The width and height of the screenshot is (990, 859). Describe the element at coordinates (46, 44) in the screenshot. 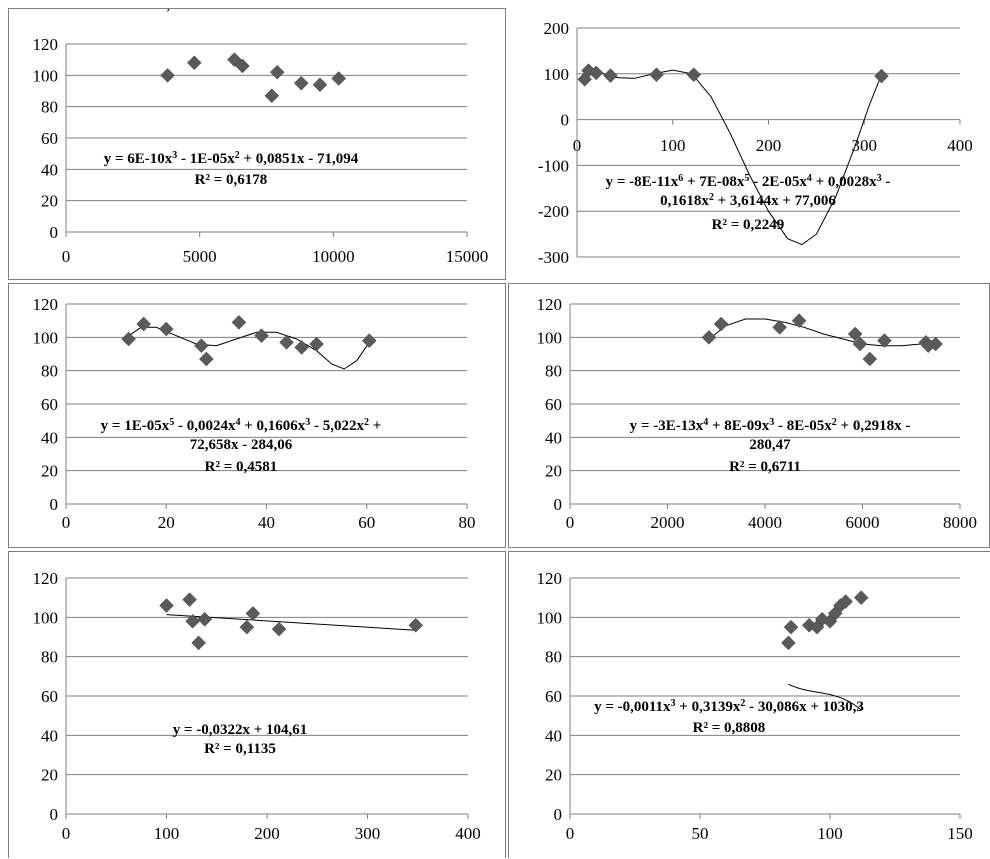

I see `chart-1-ytick-label: 120` at that location.